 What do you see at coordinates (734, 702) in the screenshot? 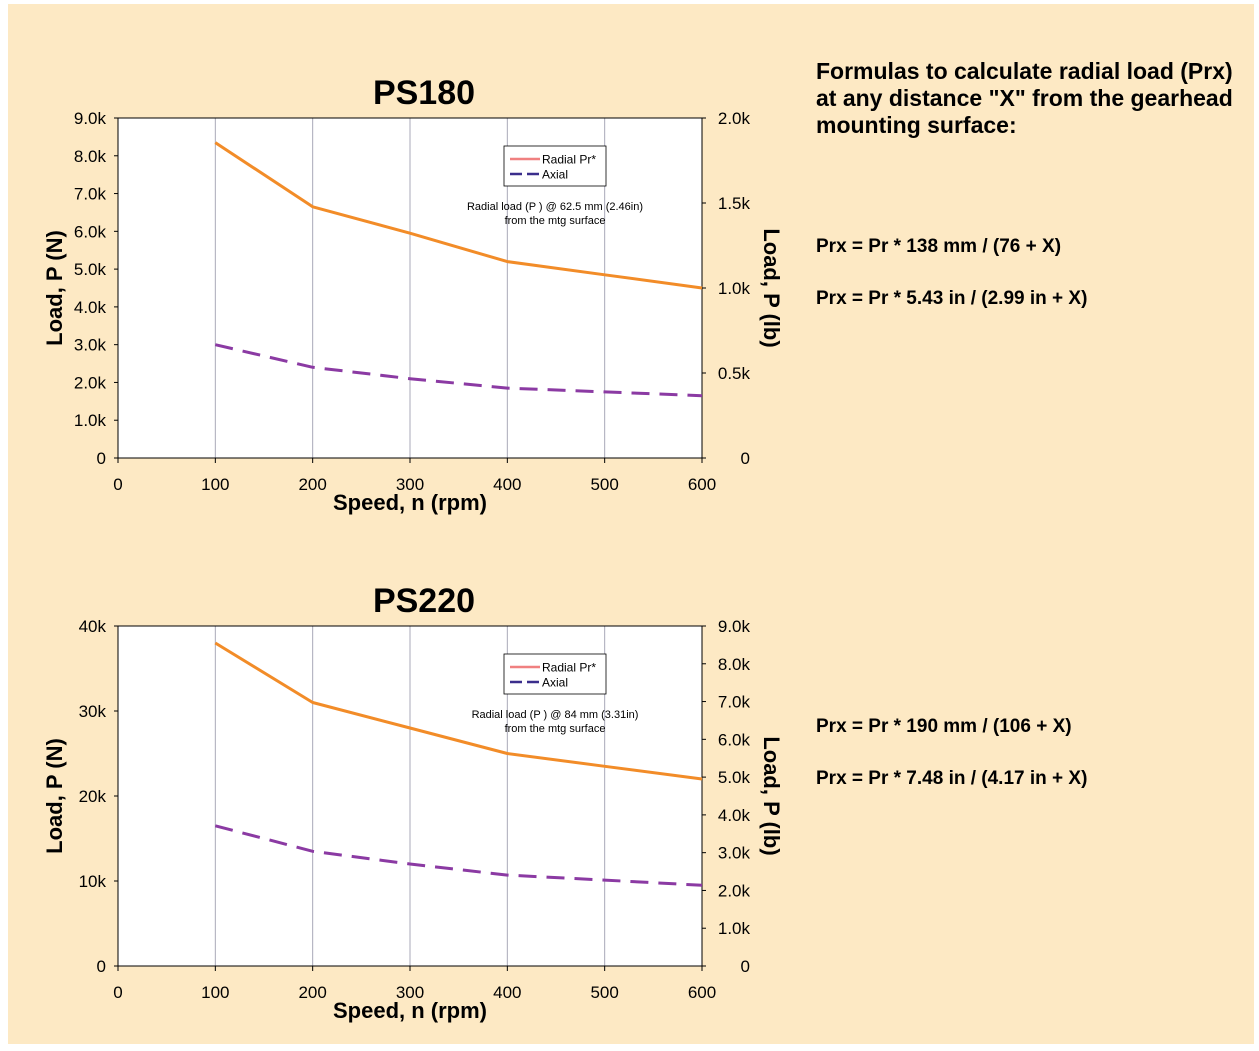
I see `chart1-y-right-tick-label: 7.0k` at bounding box center [734, 702].